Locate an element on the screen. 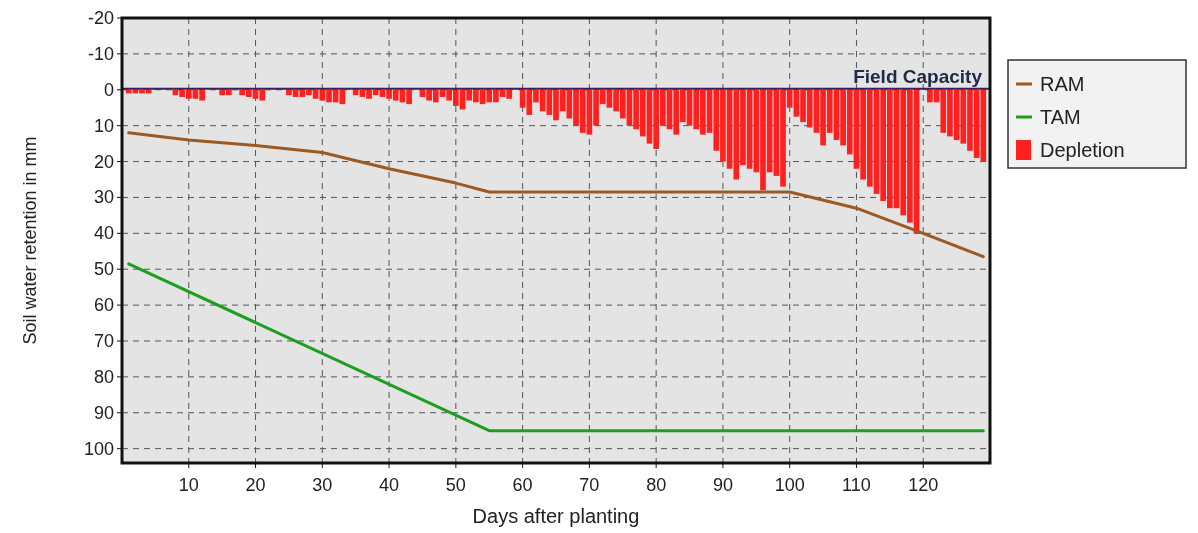 This screenshot has height=533, width=1198. legend-label: RAM is located at coordinates (1062, 84).